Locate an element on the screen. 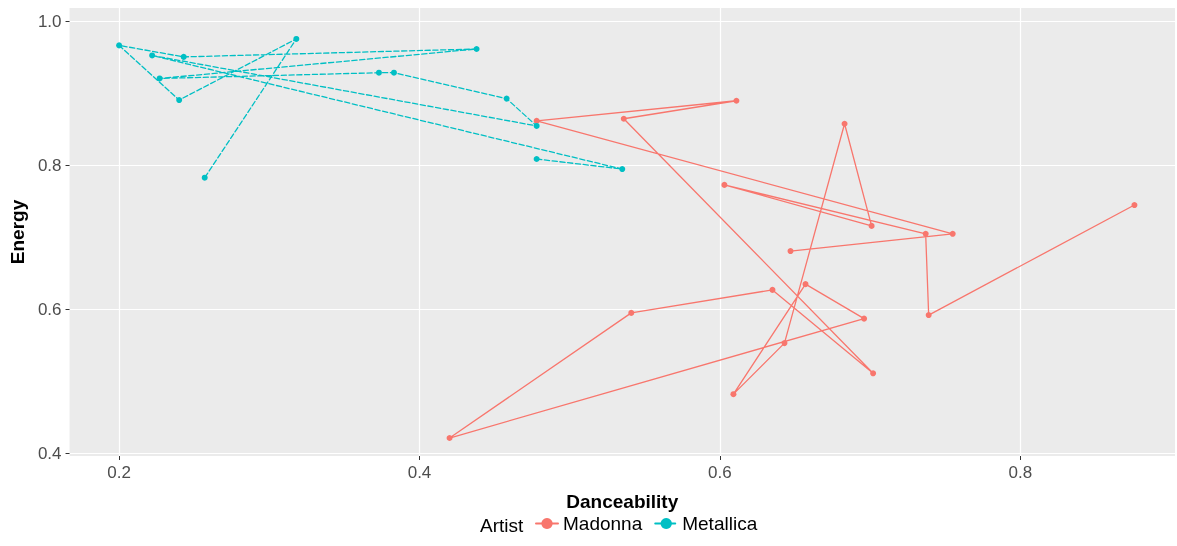  legend-label: Metallica is located at coordinates (720, 523).